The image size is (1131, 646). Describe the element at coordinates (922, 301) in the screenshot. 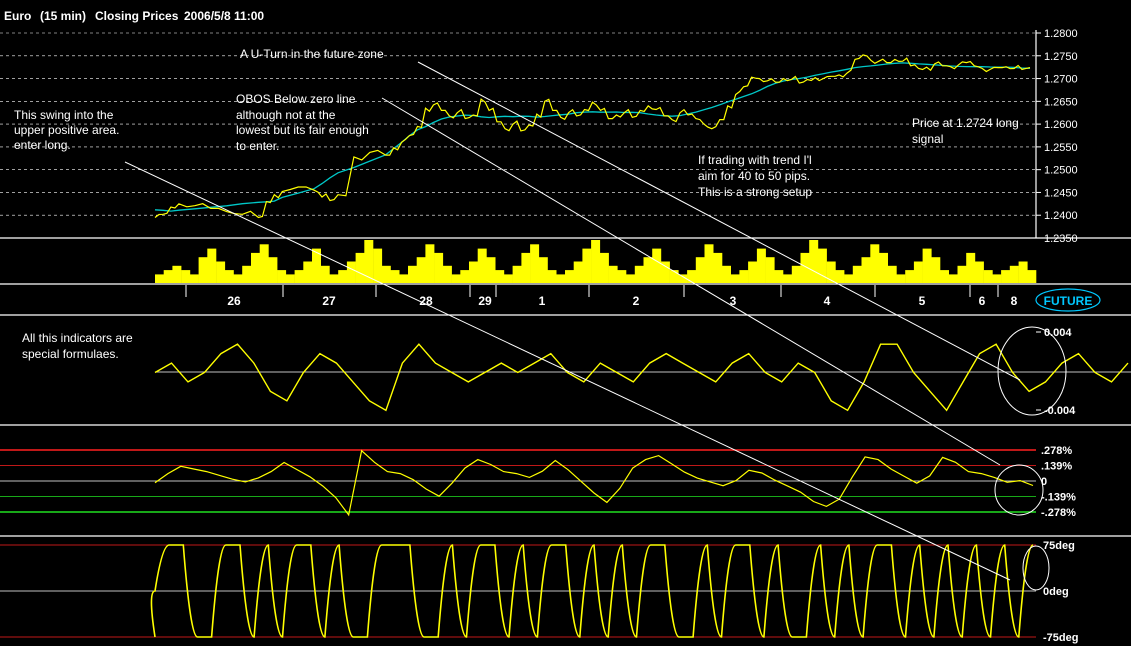

I see `date-label: 5` at that location.